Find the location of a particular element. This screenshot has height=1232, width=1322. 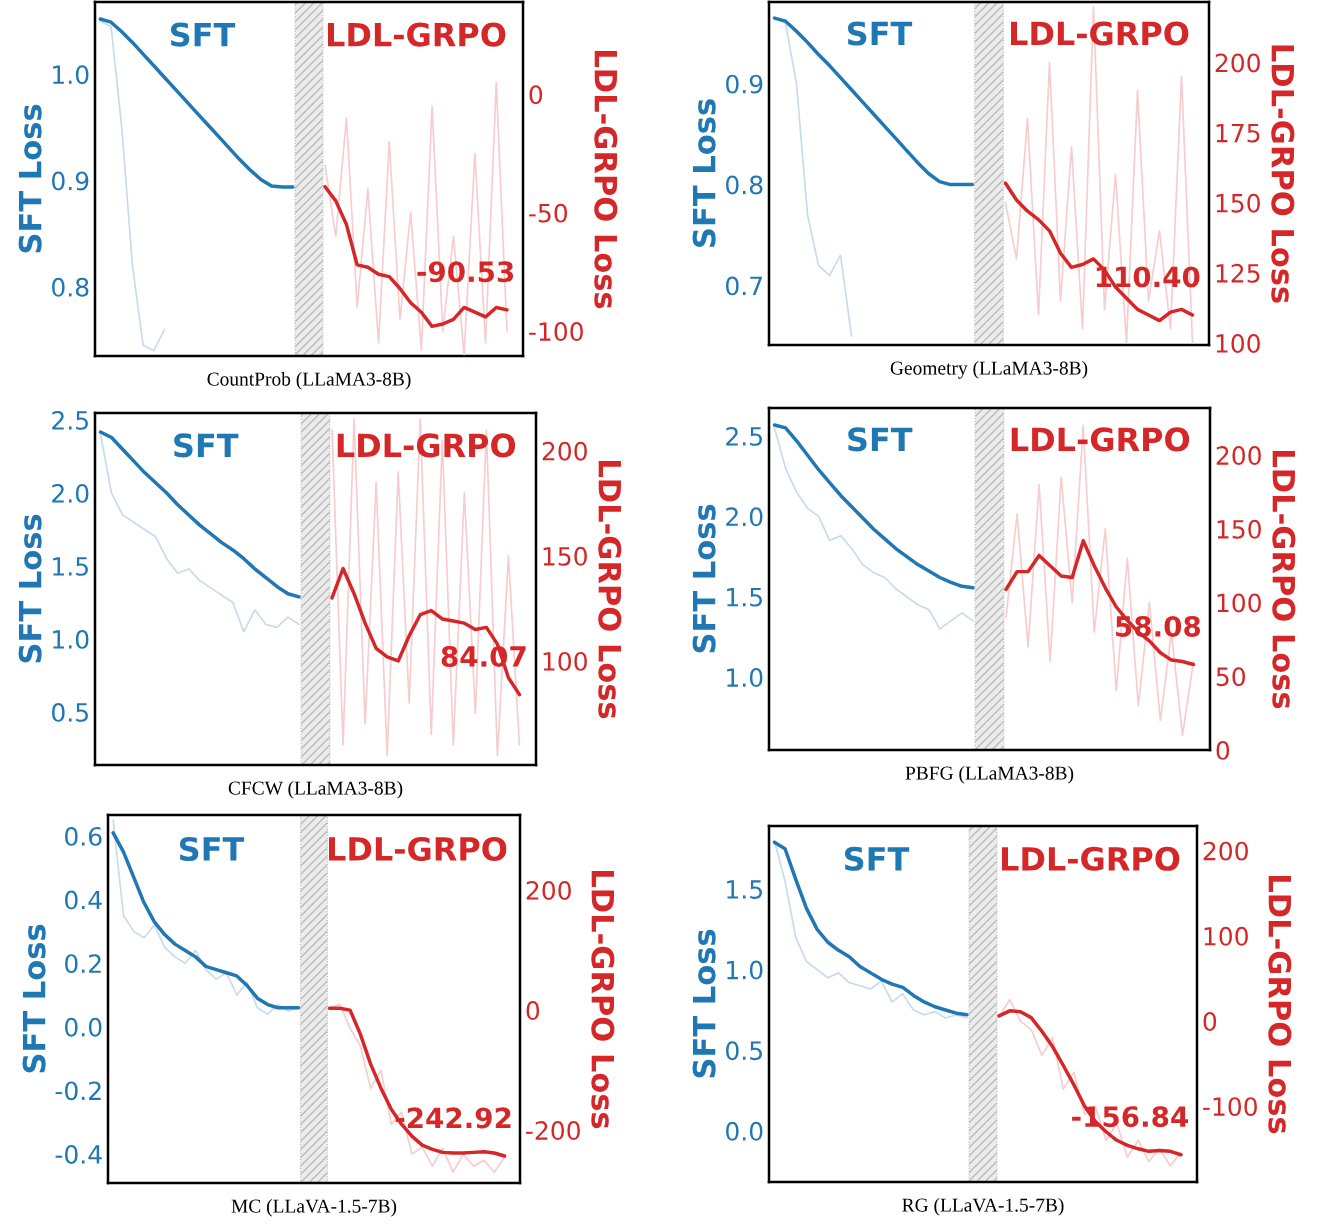

x-axis-title: CFCW (LLaMA3-8B) is located at coordinates (315, 789).